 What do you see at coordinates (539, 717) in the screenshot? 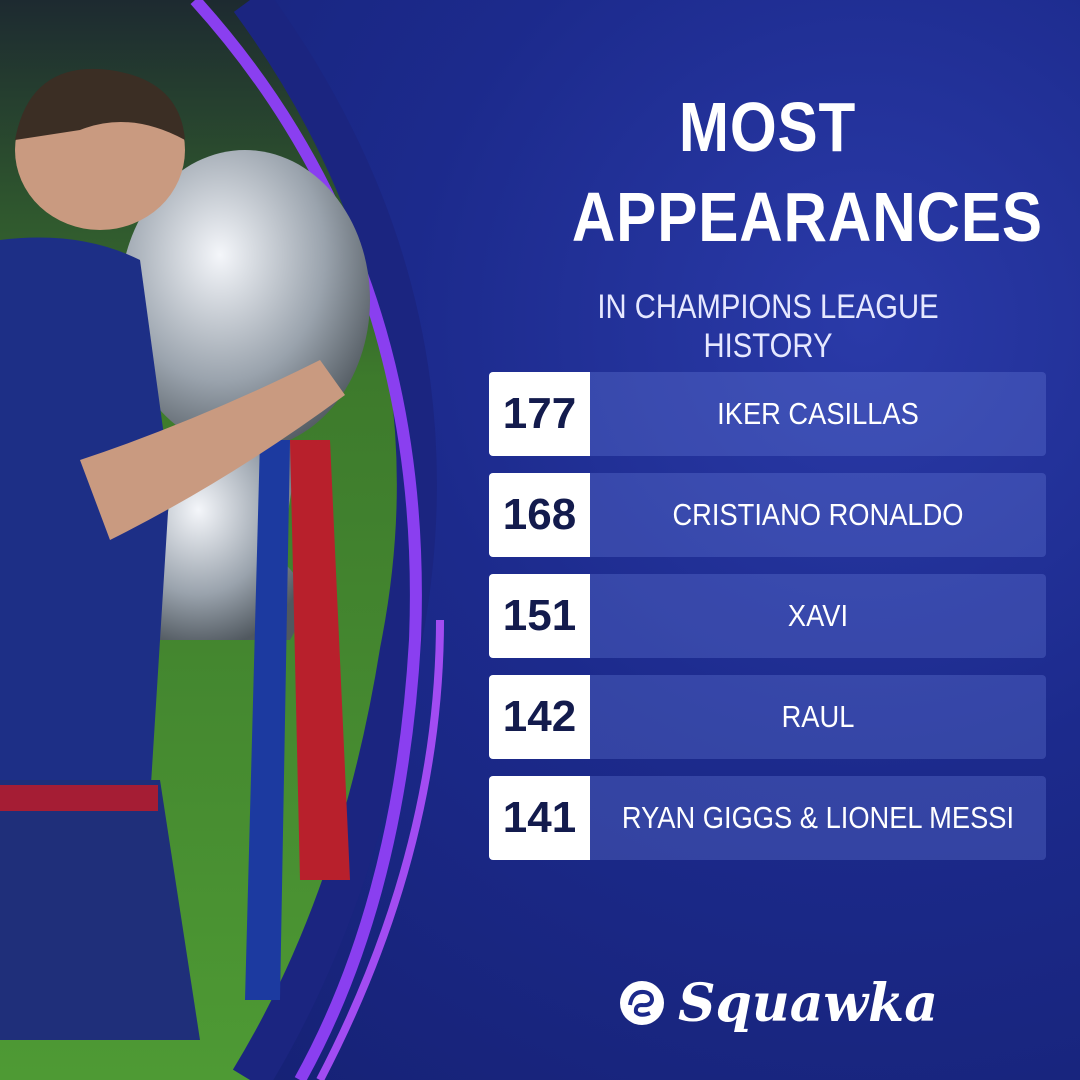
I see `appearance-count: 142` at bounding box center [539, 717].